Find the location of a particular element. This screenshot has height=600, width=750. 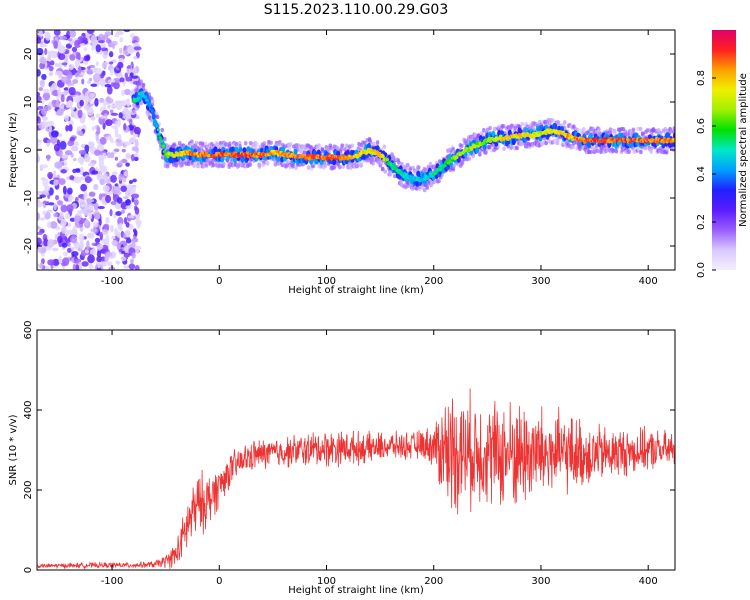

snr-y-tick-label: 600 is located at coordinates (28, 329).